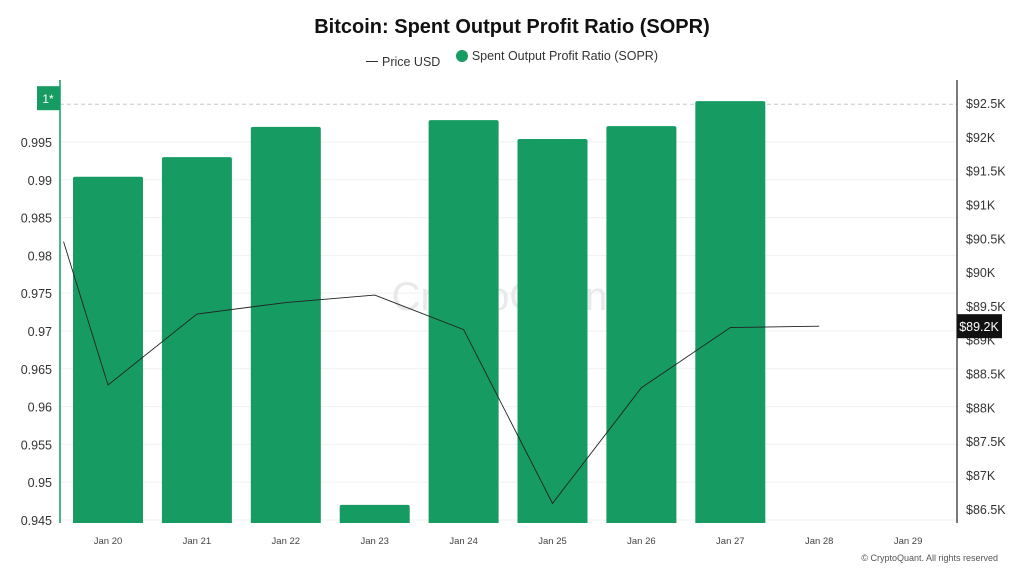 This screenshot has width=1024, height=576. I want to click on right-tick-label: $90K, so click(981, 273).